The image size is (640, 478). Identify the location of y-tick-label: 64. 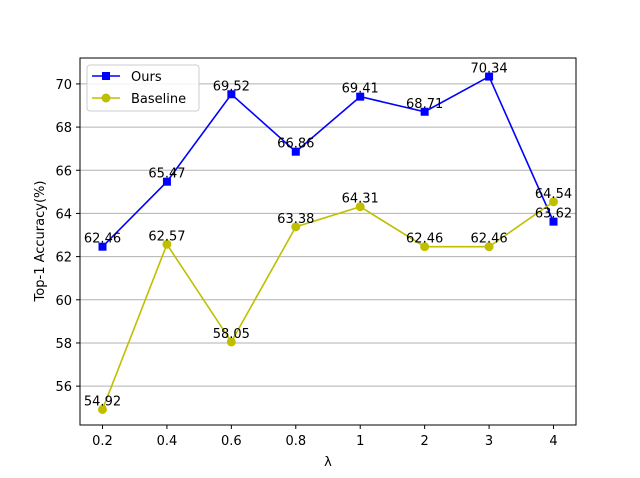
(63, 214).